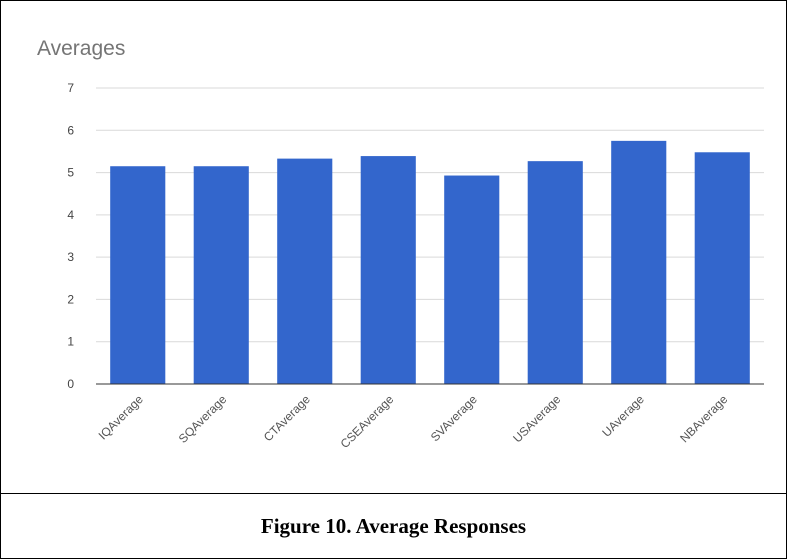  I want to click on x-tick-label: USAverage, so click(536, 418).